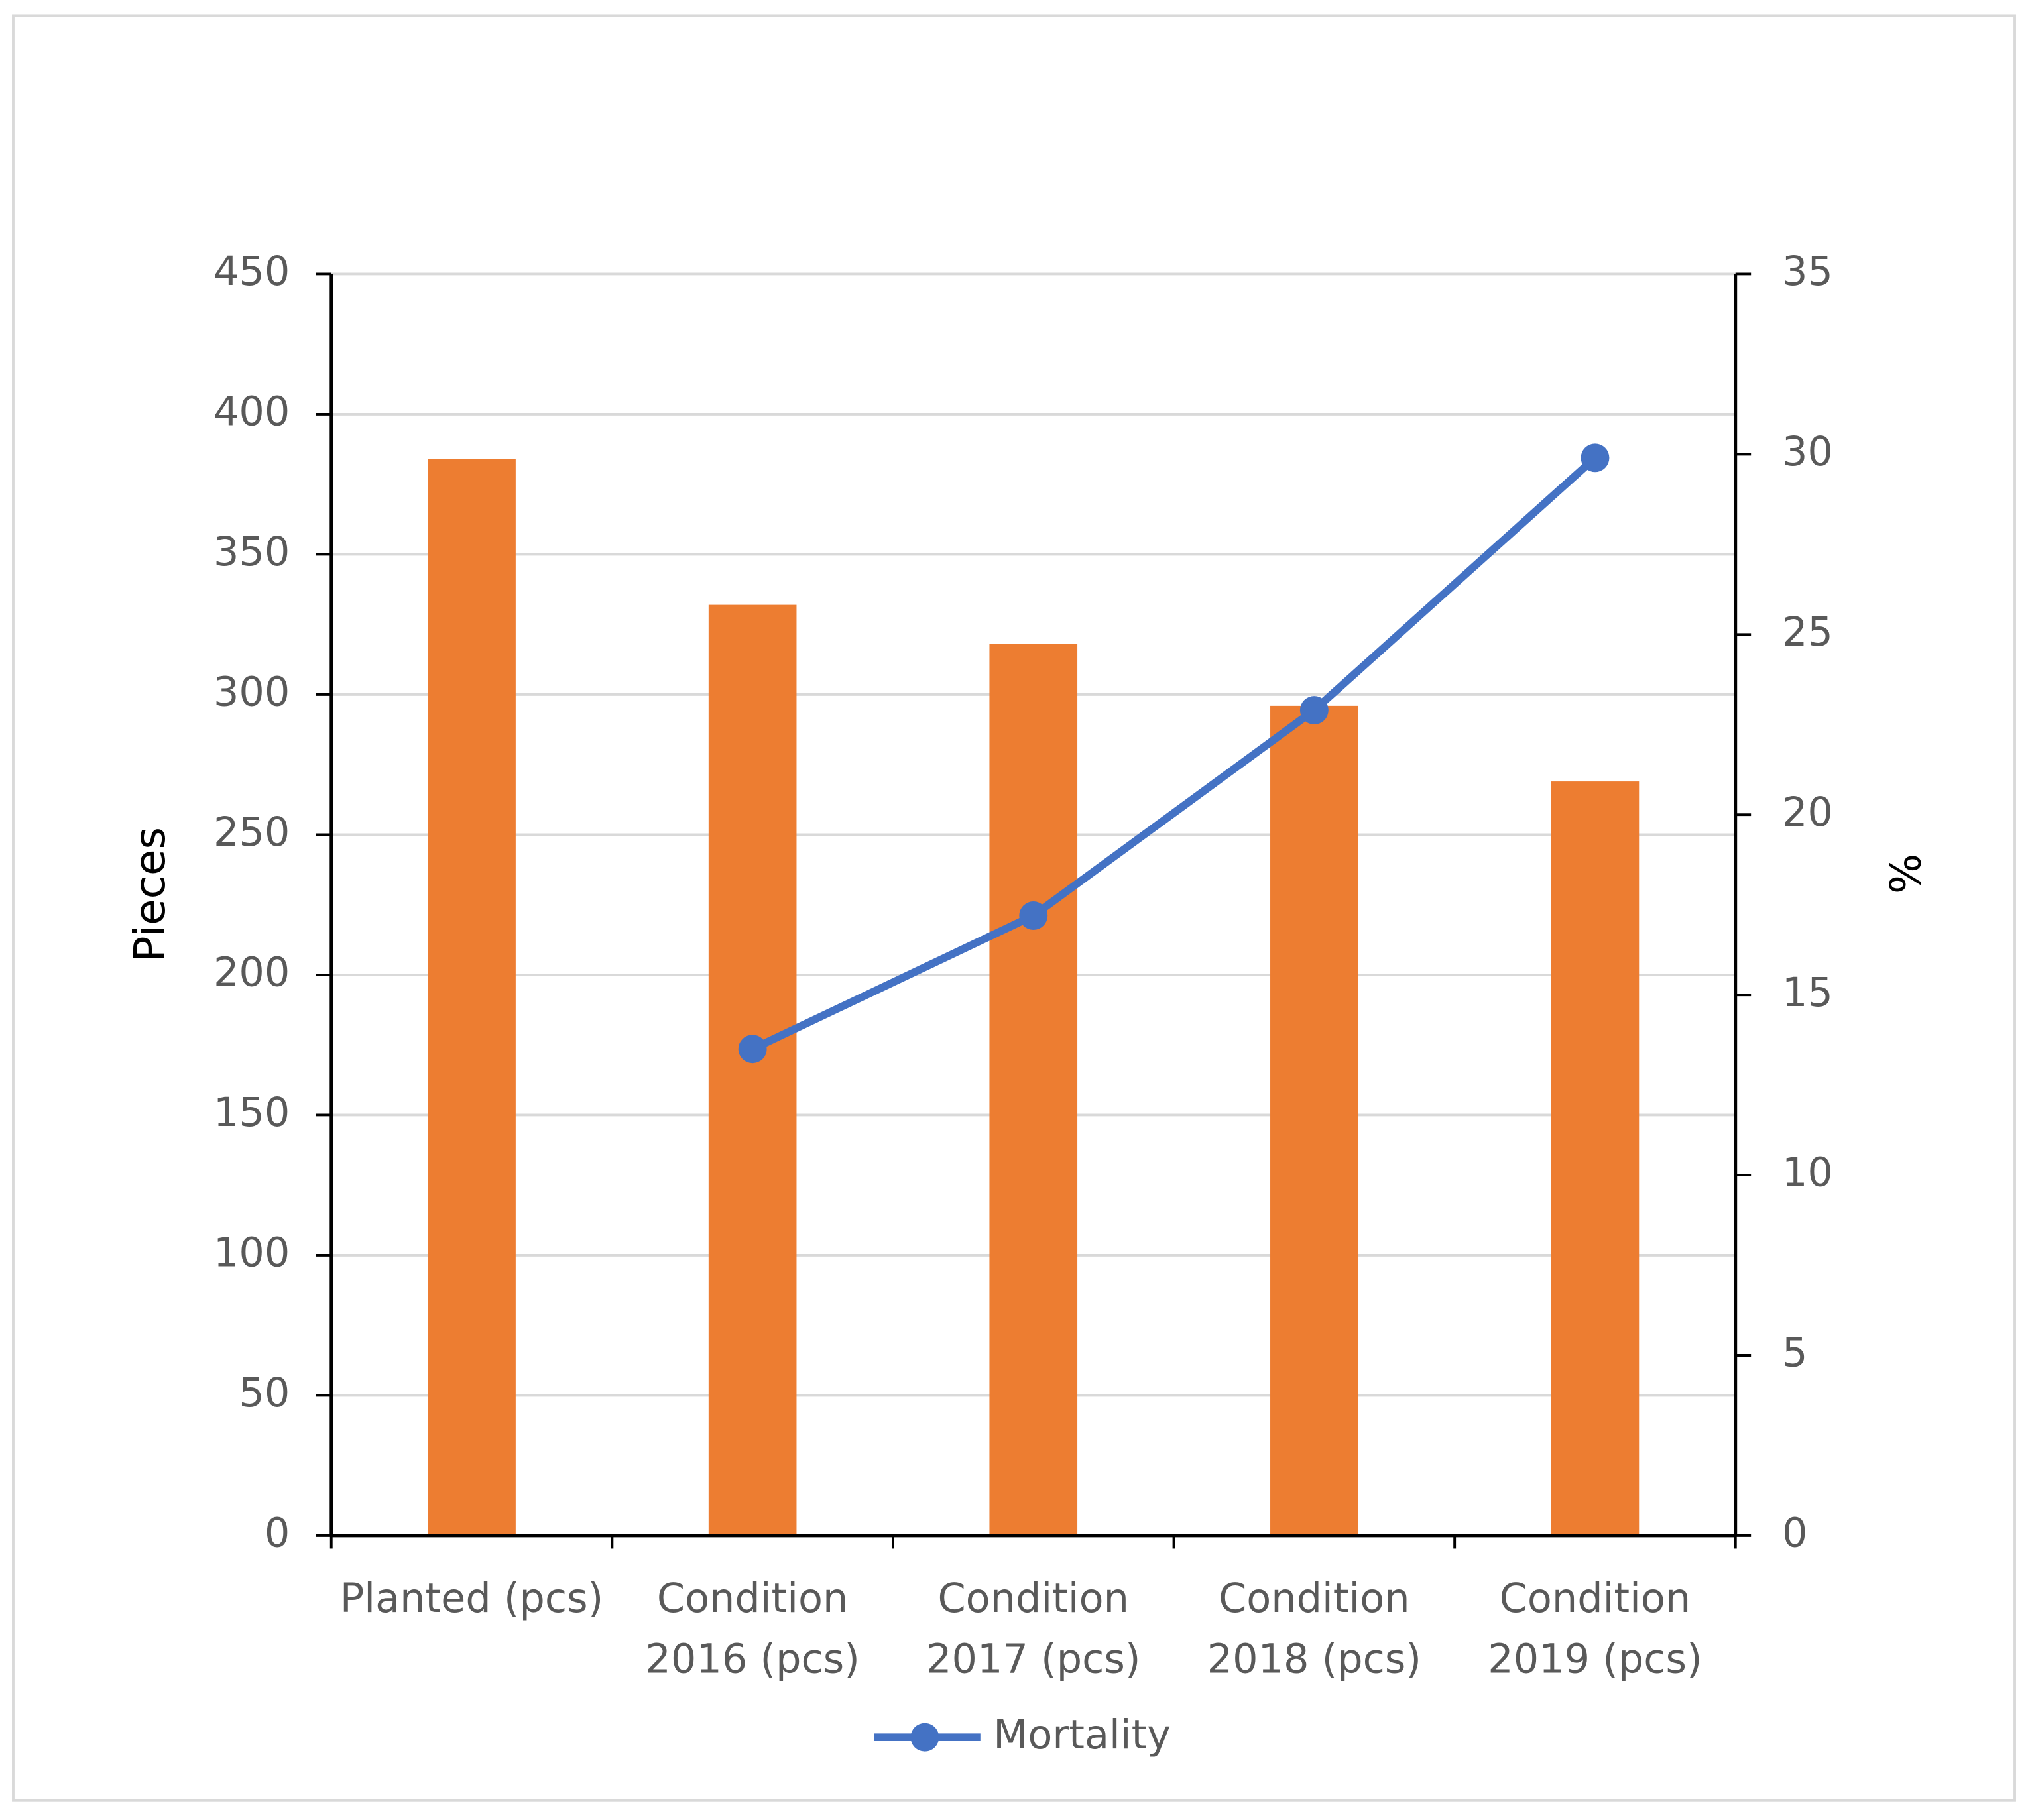  Describe the element at coordinates (251, 832) in the screenshot. I see `y-tick-label: 250` at that location.